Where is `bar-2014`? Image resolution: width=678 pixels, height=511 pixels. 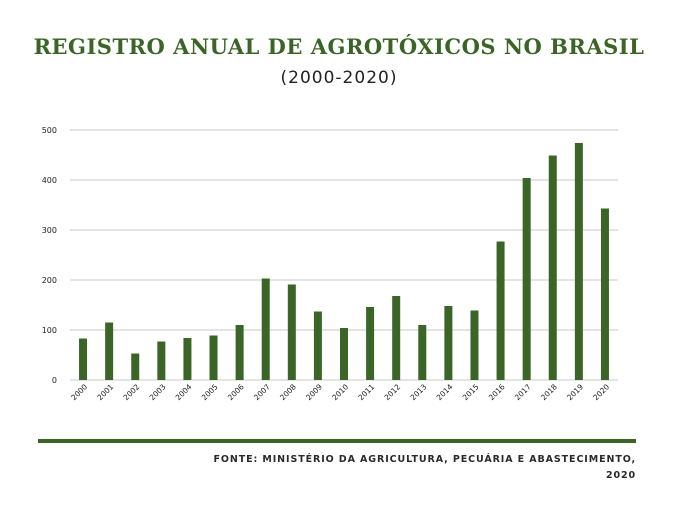 bar-2014 is located at coordinates (448, 343).